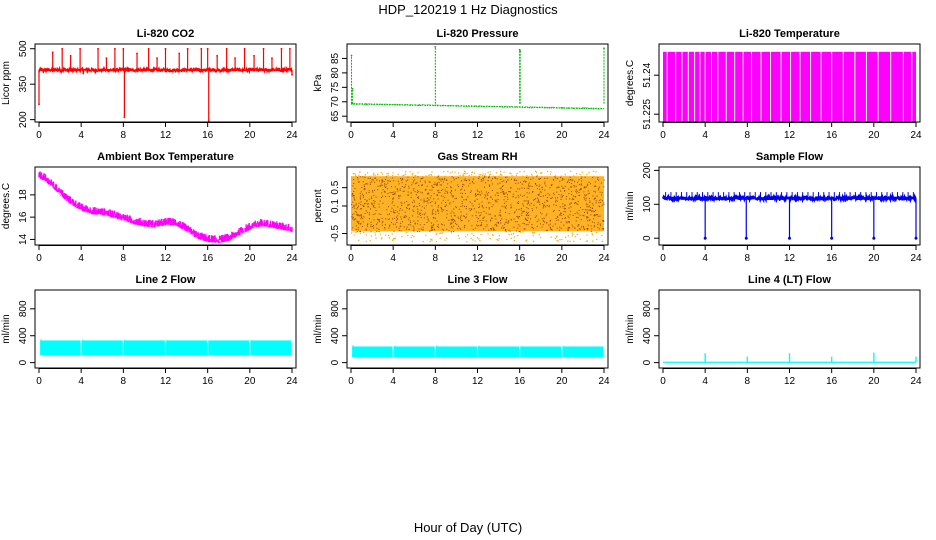  Describe the element at coordinates (477, 204) in the screenshot. I see `rh-band` at that location.